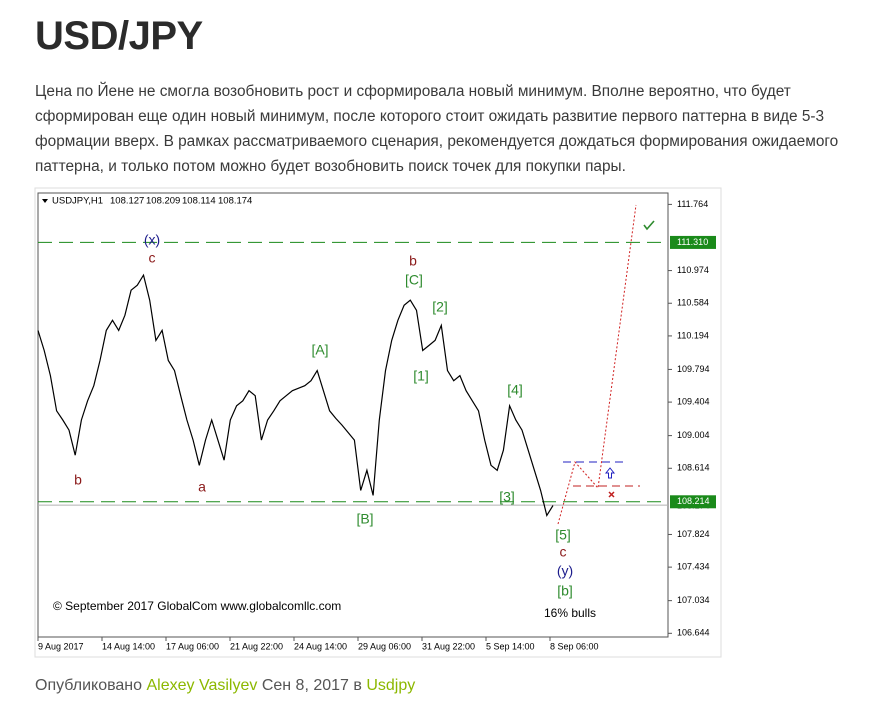 The height and width of the screenshot is (718, 890). What do you see at coordinates (693, 335) in the screenshot?
I see `y-tick-label: 110.194` at bounding box center [693, 335].